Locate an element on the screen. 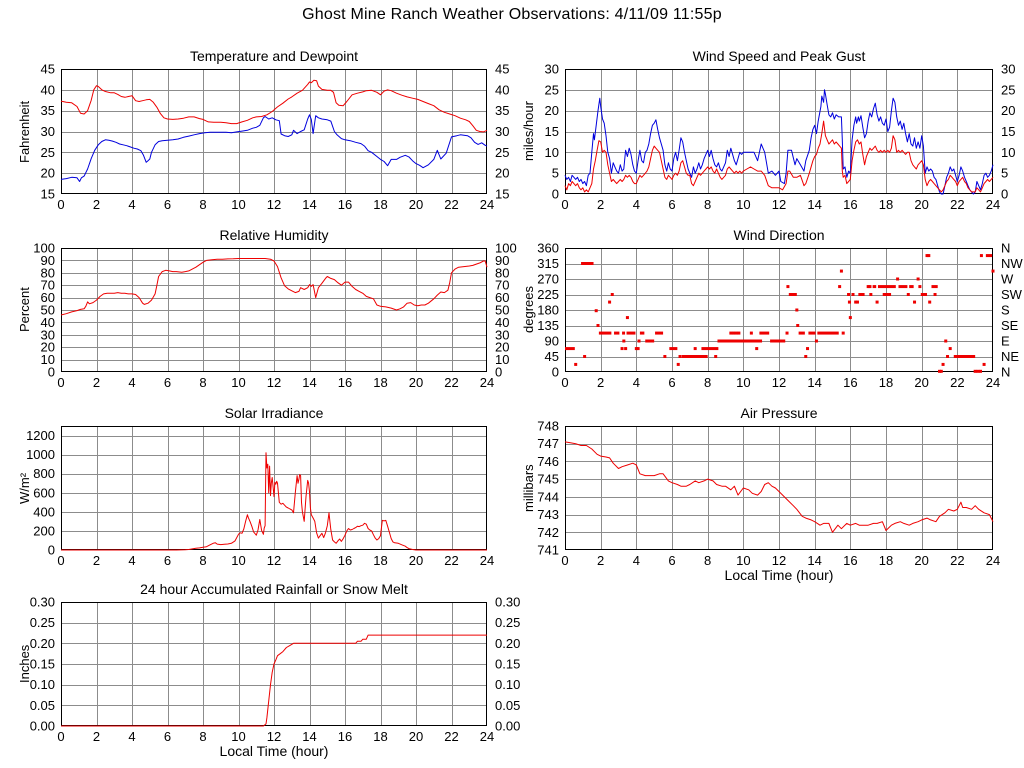 This screenshot has height=768, width=1024. chart-title: Temperature and Dewpoint is located at coordinates (274, 56).